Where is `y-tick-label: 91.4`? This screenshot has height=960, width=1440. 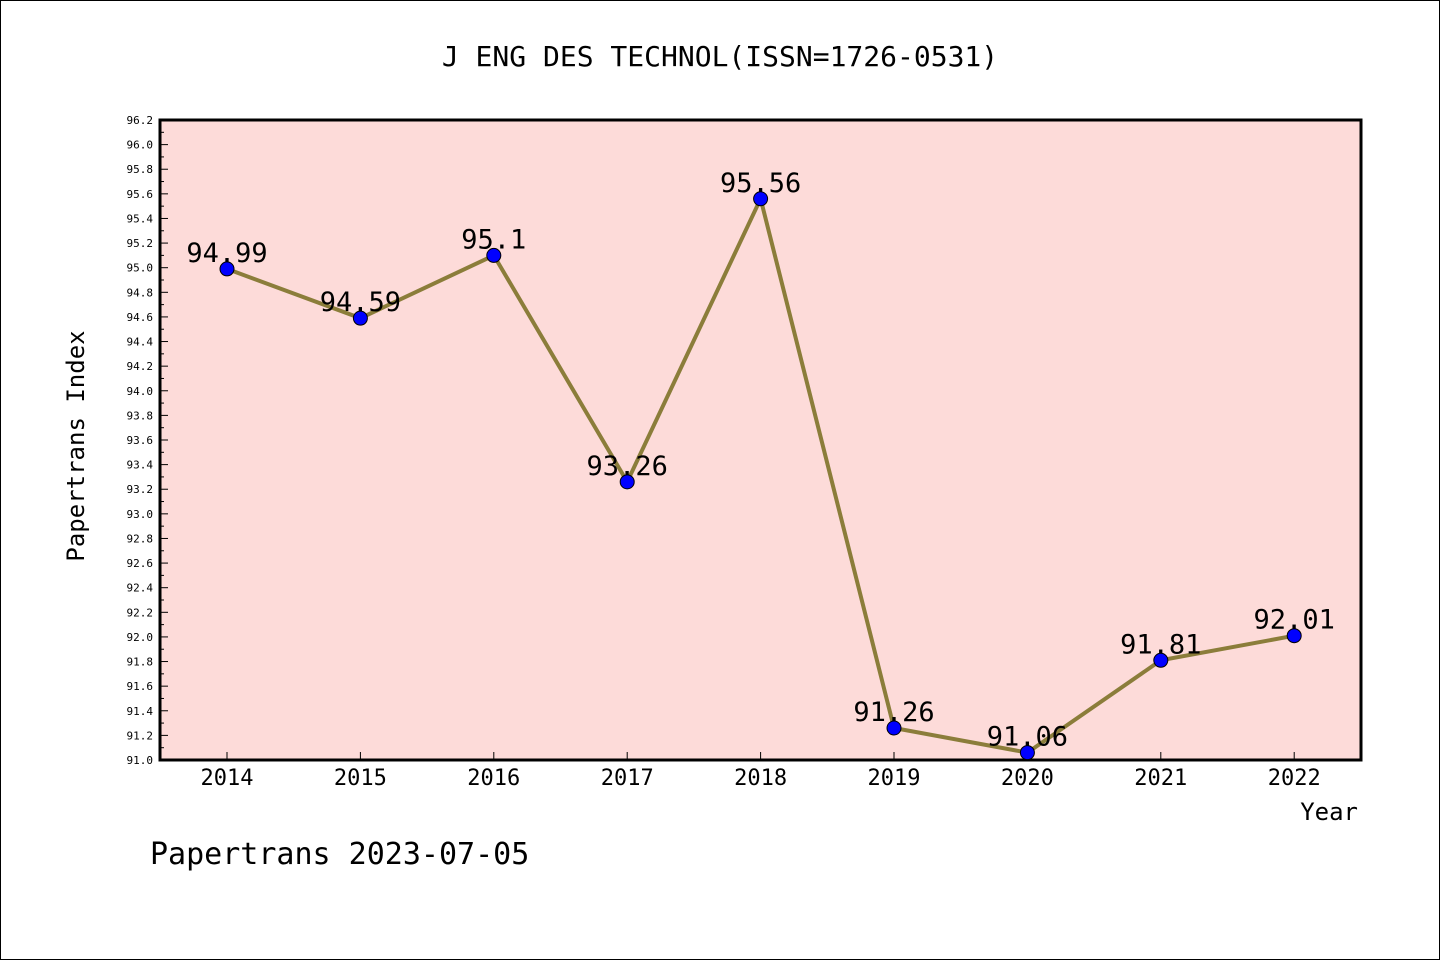
y-tick-label: 91.4 is located at coordinates (140, 711).